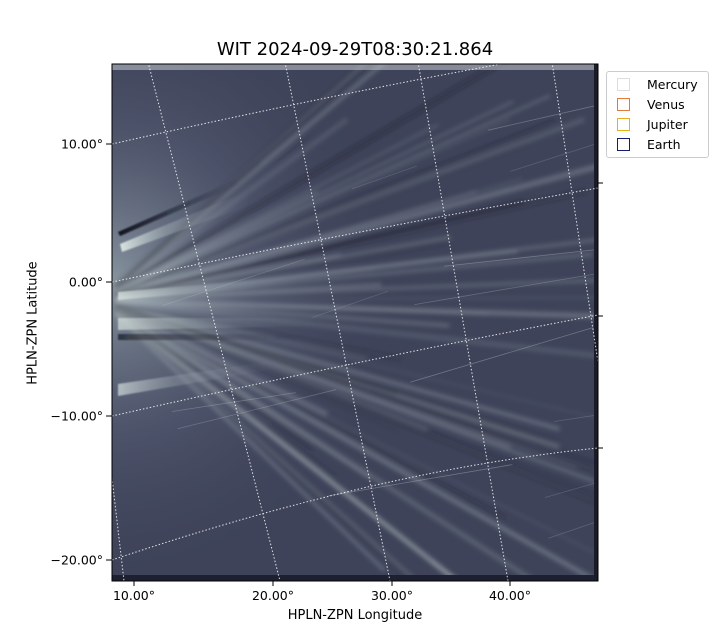  I want to click on legend-item-jupiter: Jupiter, so click(652, 124).